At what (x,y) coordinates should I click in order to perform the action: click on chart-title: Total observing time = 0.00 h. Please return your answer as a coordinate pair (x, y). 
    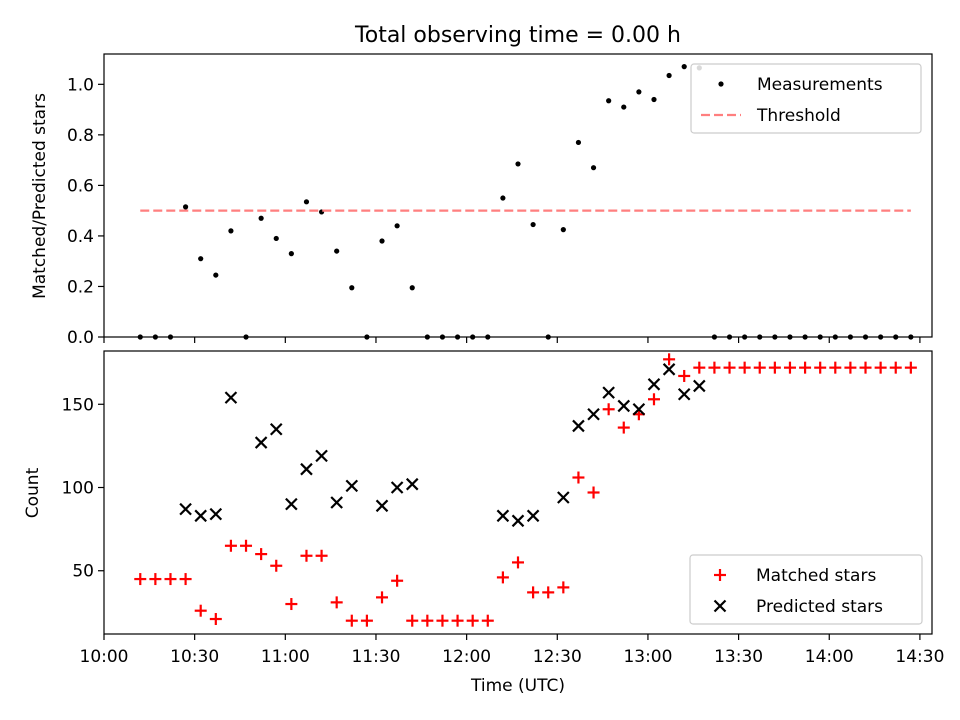
    Looking at the image, I should click on (517, 35).